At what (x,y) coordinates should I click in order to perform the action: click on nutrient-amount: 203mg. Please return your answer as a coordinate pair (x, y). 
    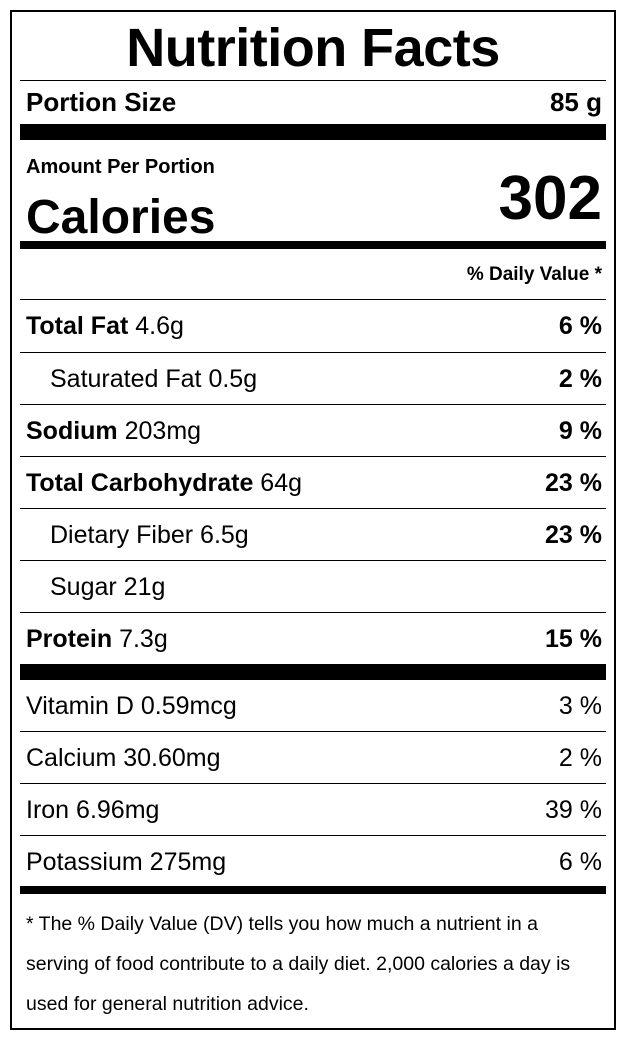
    Looking at the image, I should click on (163, 431).